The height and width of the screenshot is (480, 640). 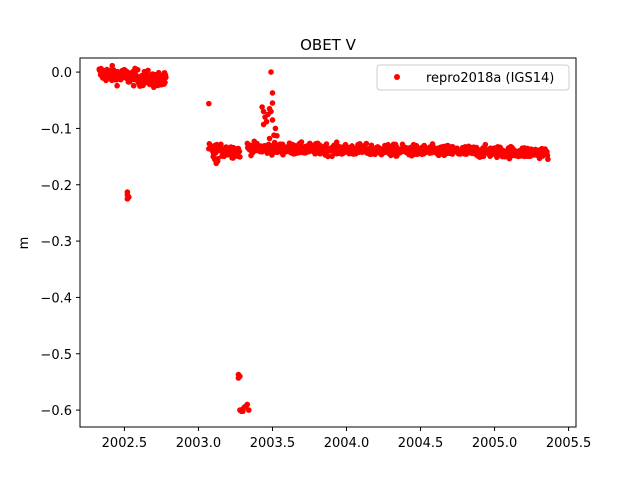 I want to click on x-tick-label: 2005.0, so click(x=495, y=443).